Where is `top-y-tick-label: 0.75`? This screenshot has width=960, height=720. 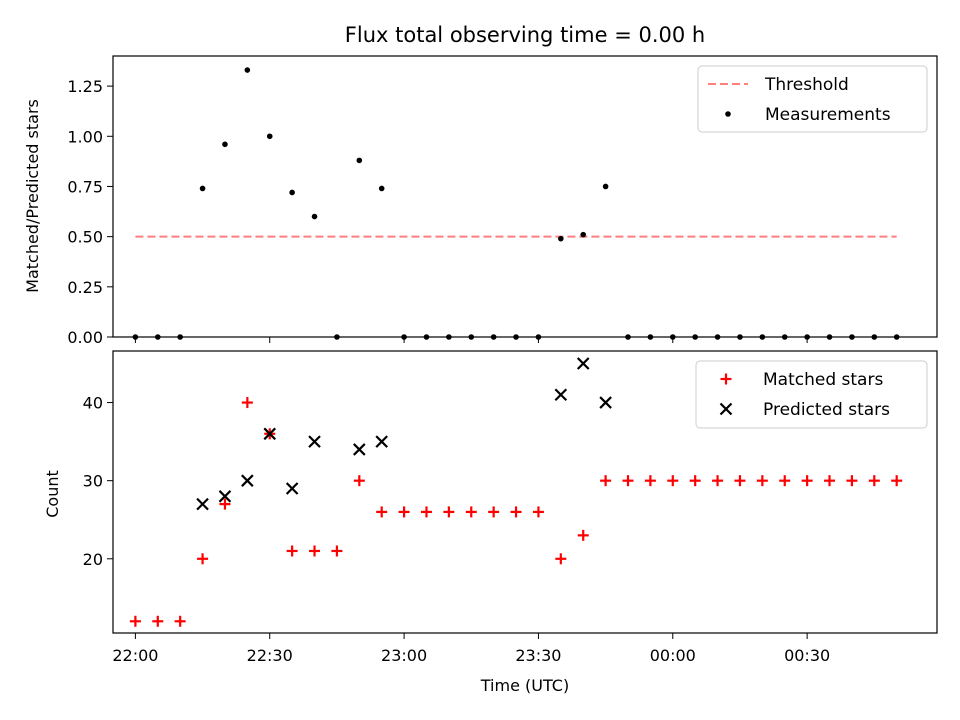
top-y-tick-label: 0.75 is located at coordinates (85, 186).